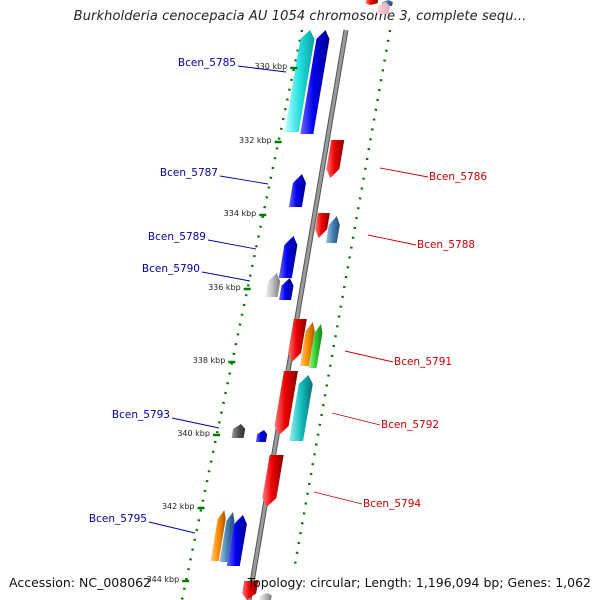 Image resolution: width=600 pixels, height=600 pixels. I want to click on gene-bcen-5790-blue, so click(286, 289).